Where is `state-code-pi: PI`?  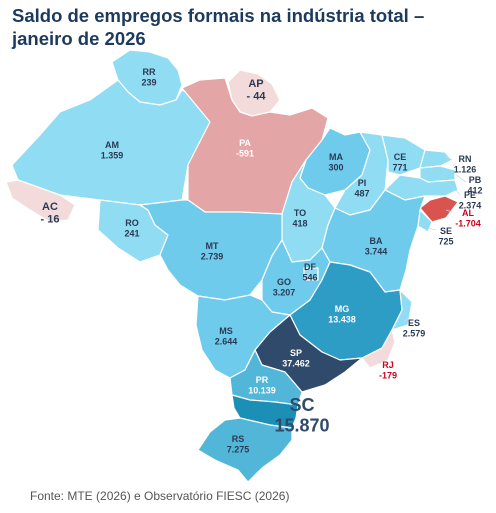 state-code-pi: PI is located at coordinates (362, 183).